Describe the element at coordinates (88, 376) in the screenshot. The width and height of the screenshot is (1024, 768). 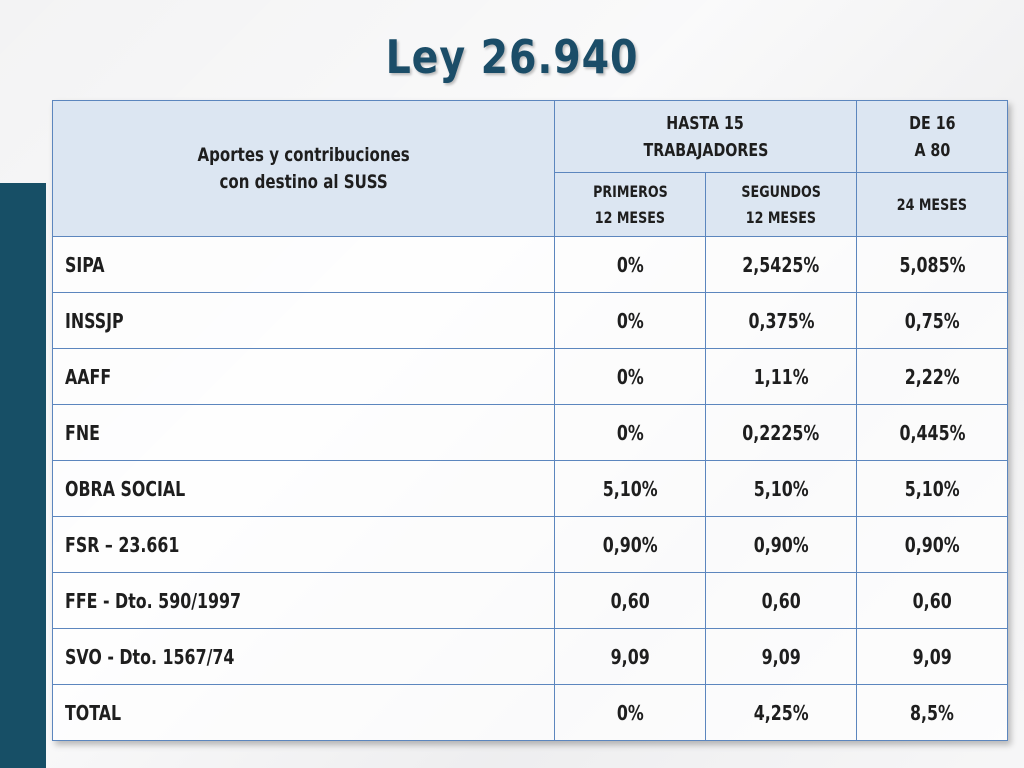
I see `row-label-text: AAFF` at that location.